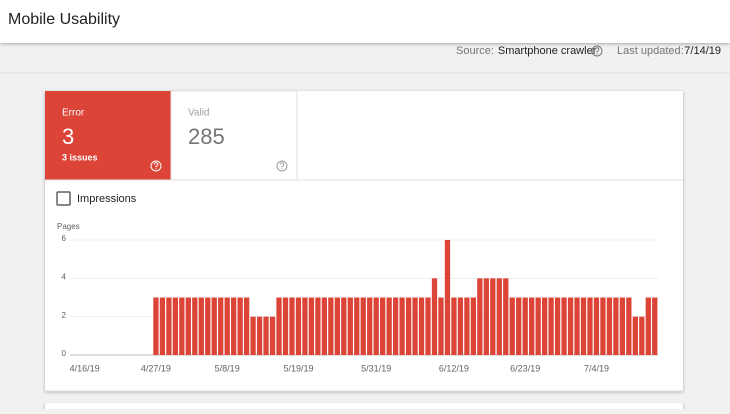 Image resolution: width=730 pixels, height=414 pixels. What do you see at coordinates (376, 368) in the screenshot?
I see `x-tick-label: 5/31/19` at bounding box center [376, 368].